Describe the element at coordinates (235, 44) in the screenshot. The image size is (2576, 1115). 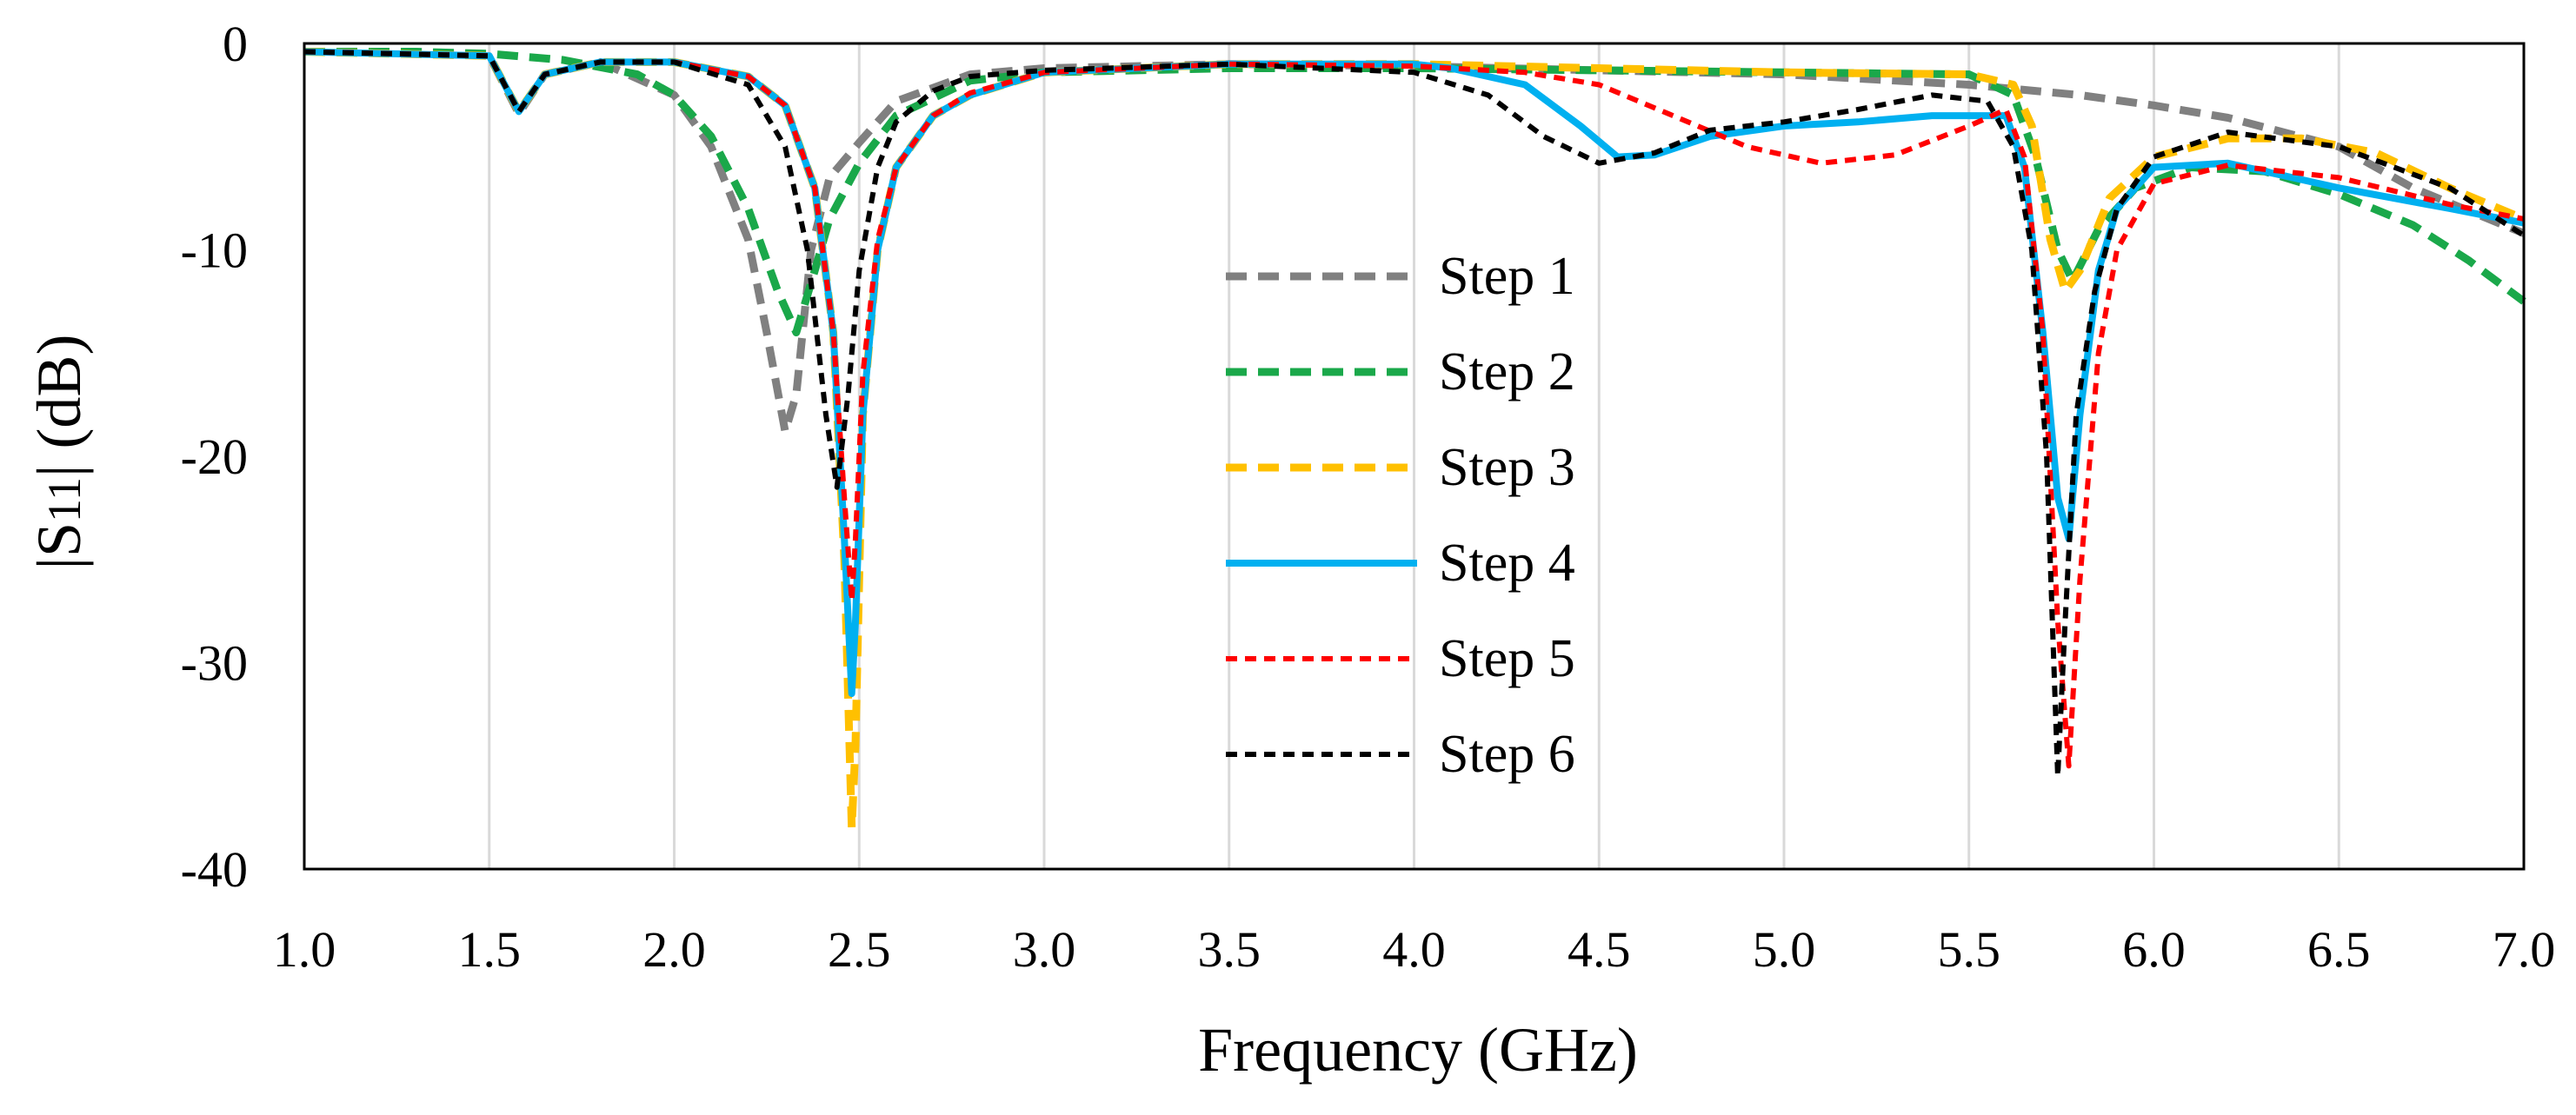
I see `y-tick-label: 0` at that location.